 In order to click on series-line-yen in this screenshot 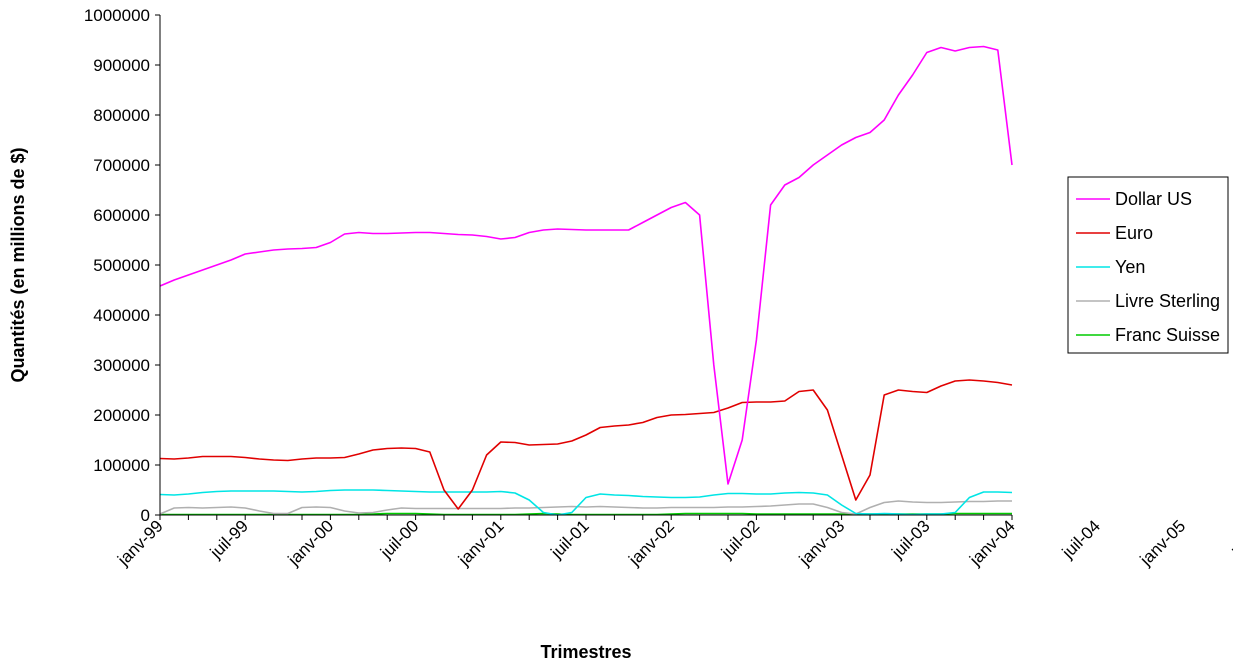, I will do `click(586, 502)`.